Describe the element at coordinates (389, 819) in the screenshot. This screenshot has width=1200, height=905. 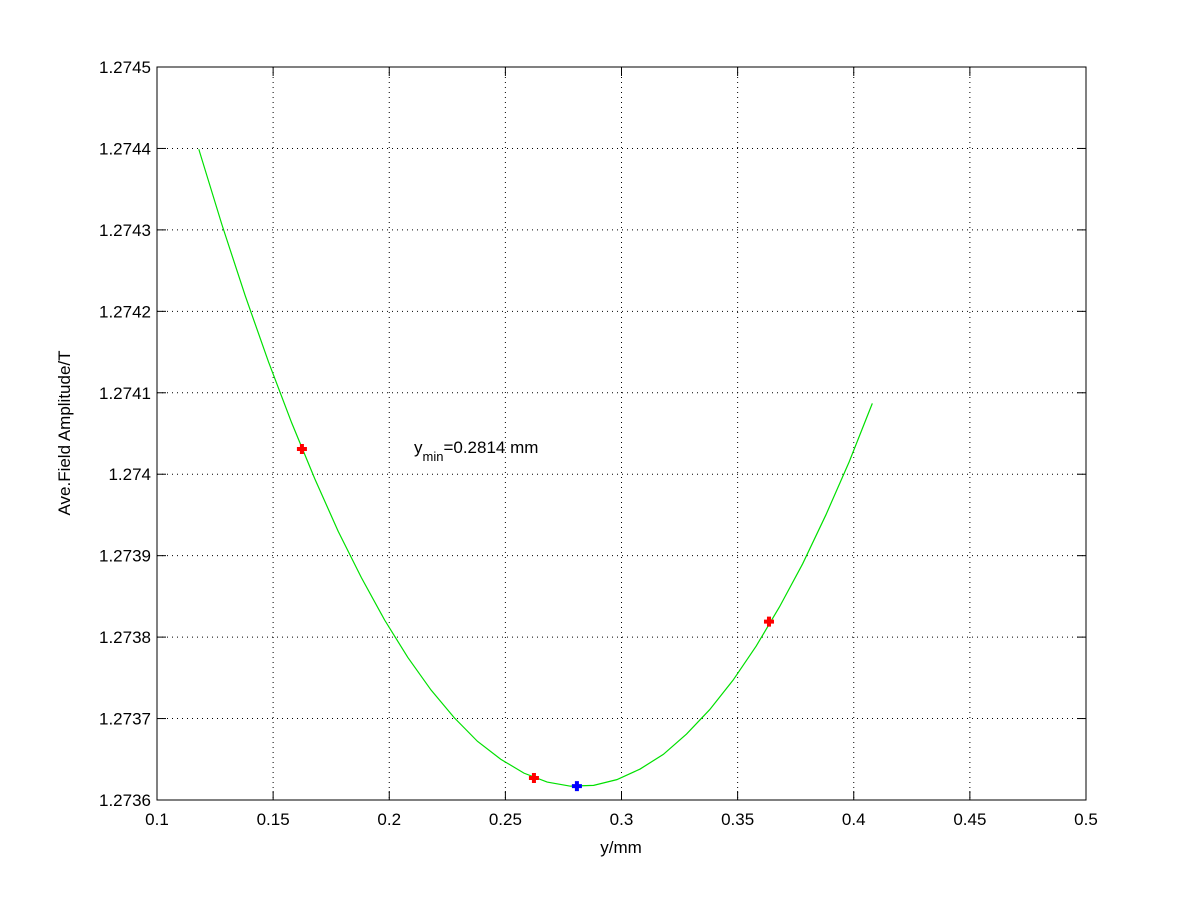
I see `x-tick-label: 0.2` at that location.